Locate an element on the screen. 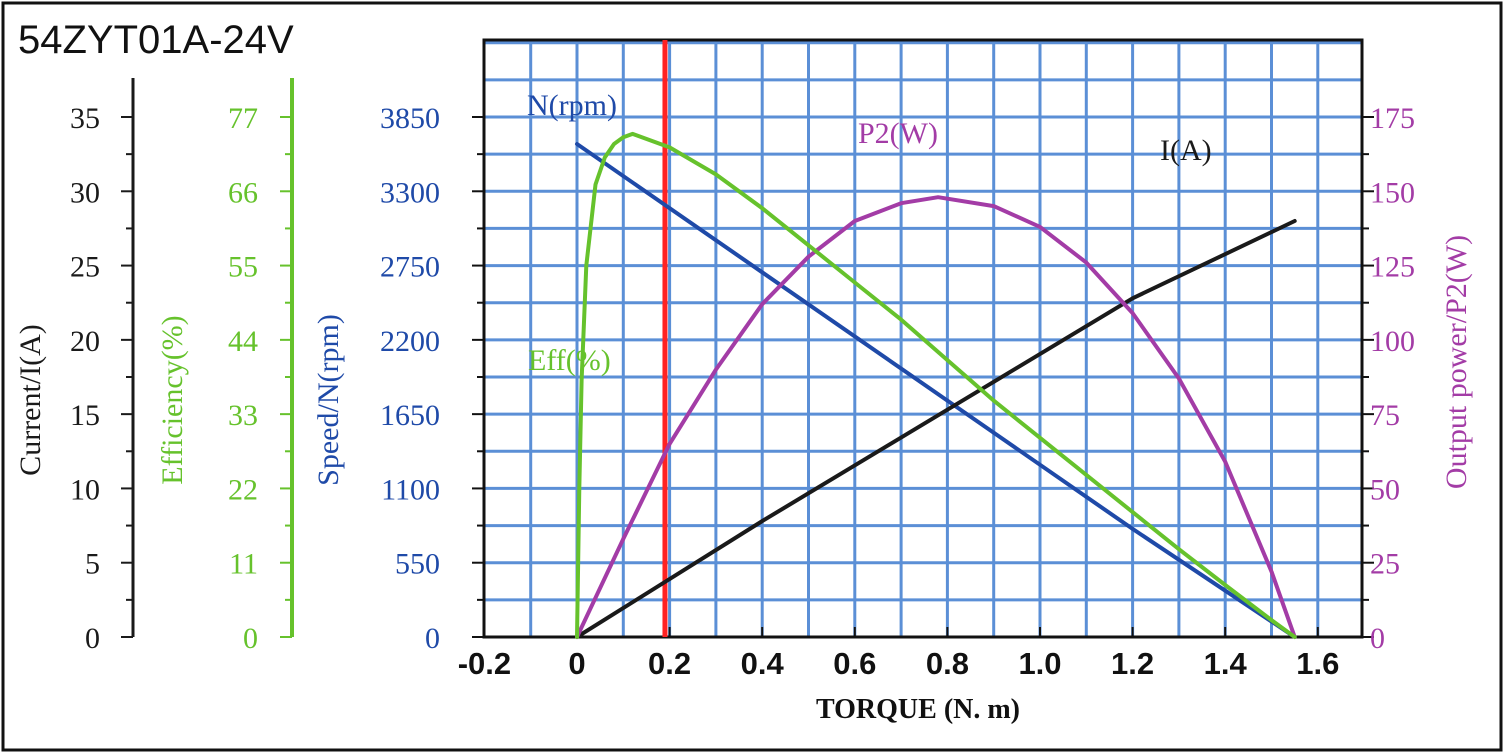 Image resolution: width=1504 pixels, height=753 pixels. speed-tick-label: 1650 is located at coordinates (410, 415).